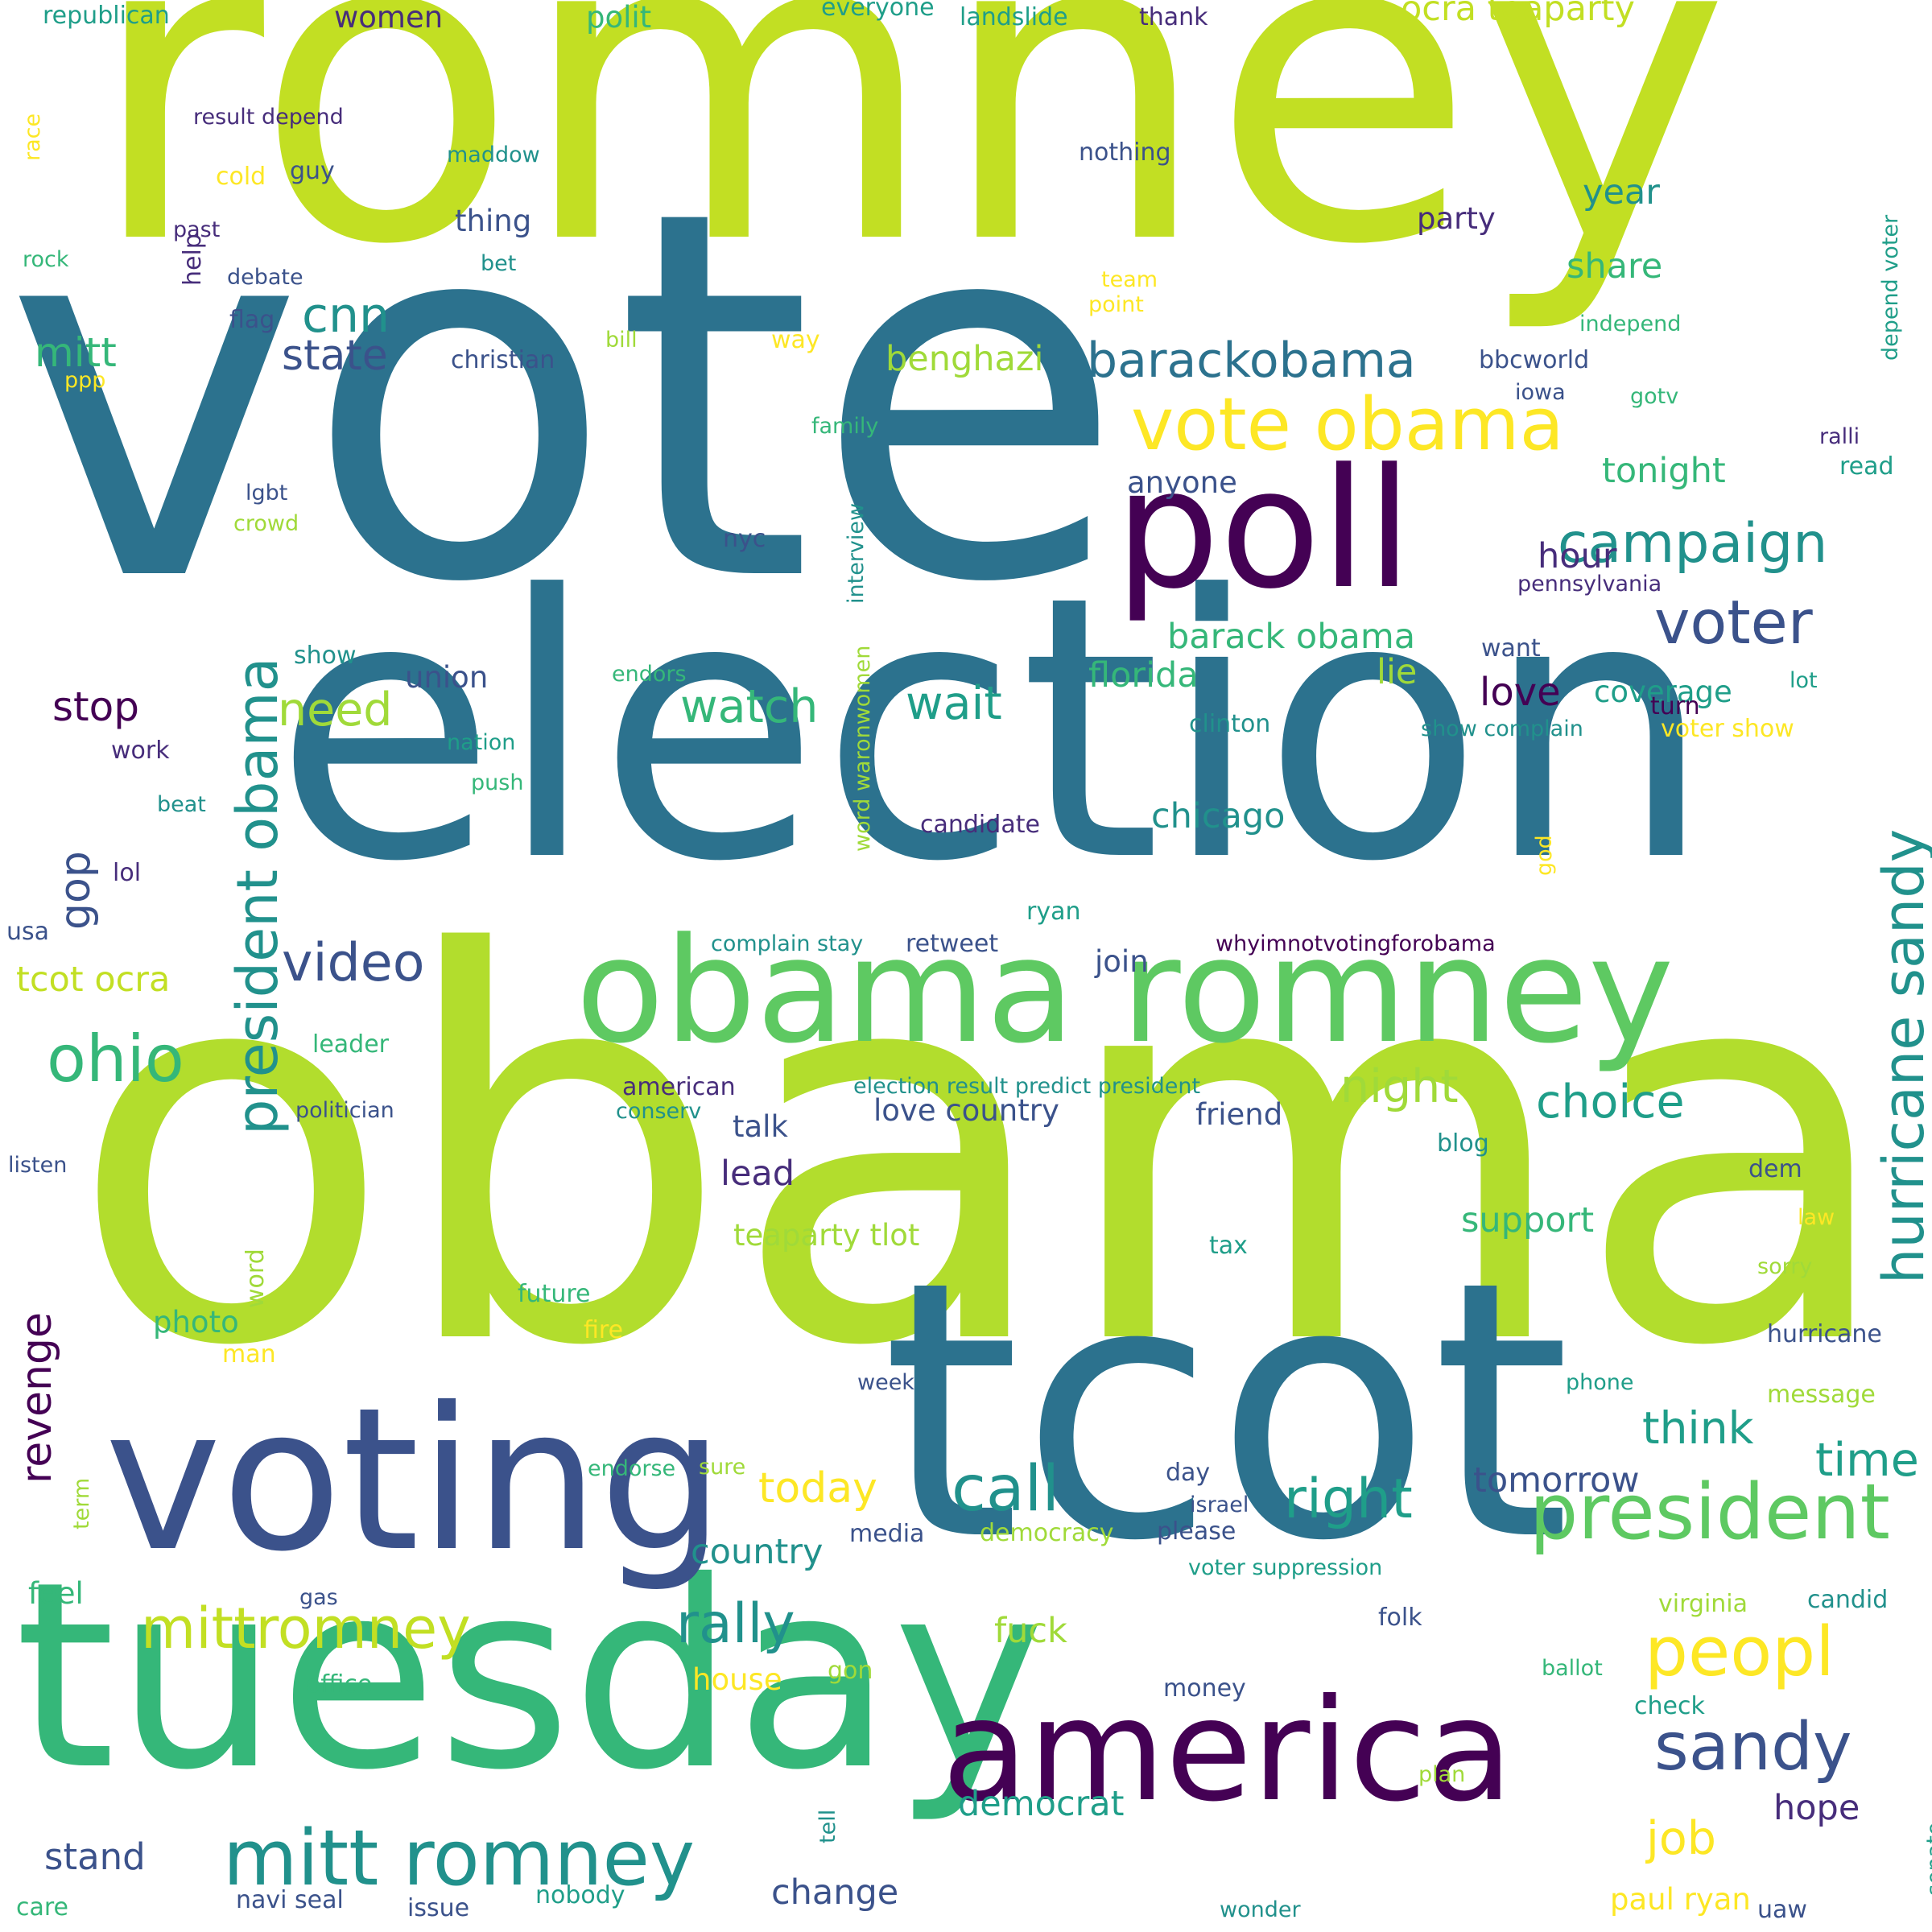  Describe the element at coordinates (580, 1895) in the screenshot. I see `cloud-word: nobody` at that location.